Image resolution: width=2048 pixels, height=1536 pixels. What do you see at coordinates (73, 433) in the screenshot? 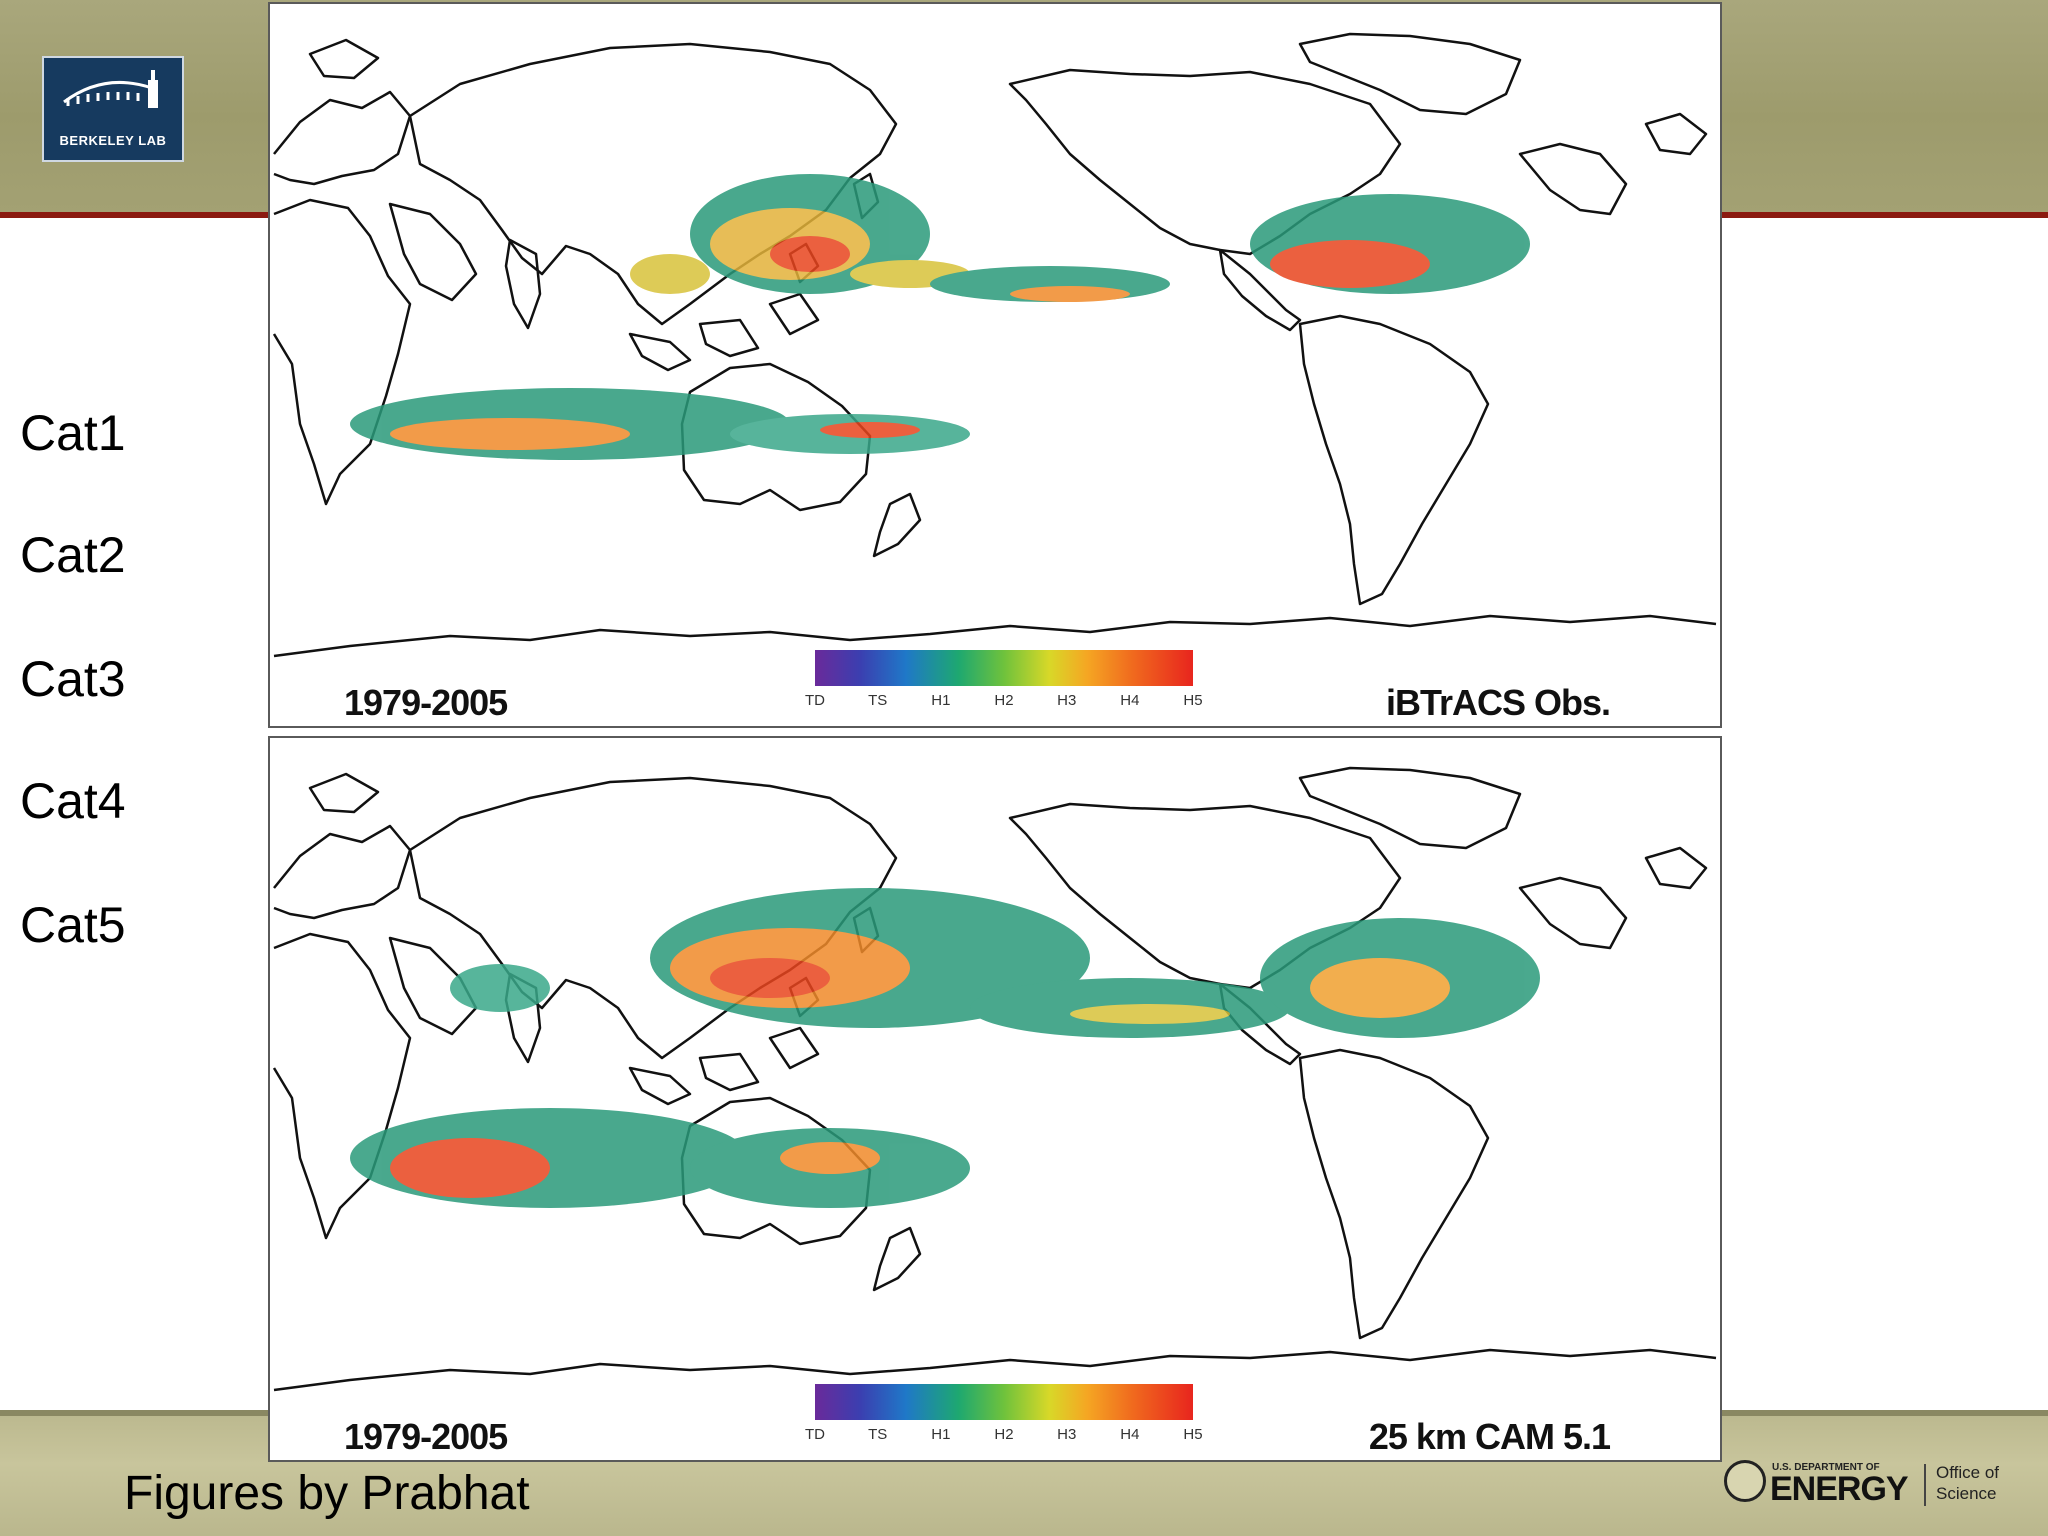
I see `category-label: Cat1` at bounding box center [73, 433].